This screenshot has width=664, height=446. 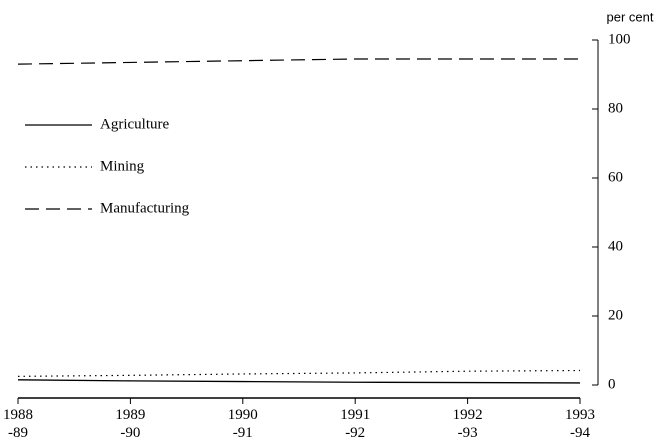 What do you see at coordinates (122, 166) in the screenshot?
I see `legend-label: Mining` at bounding box center [122, 166].